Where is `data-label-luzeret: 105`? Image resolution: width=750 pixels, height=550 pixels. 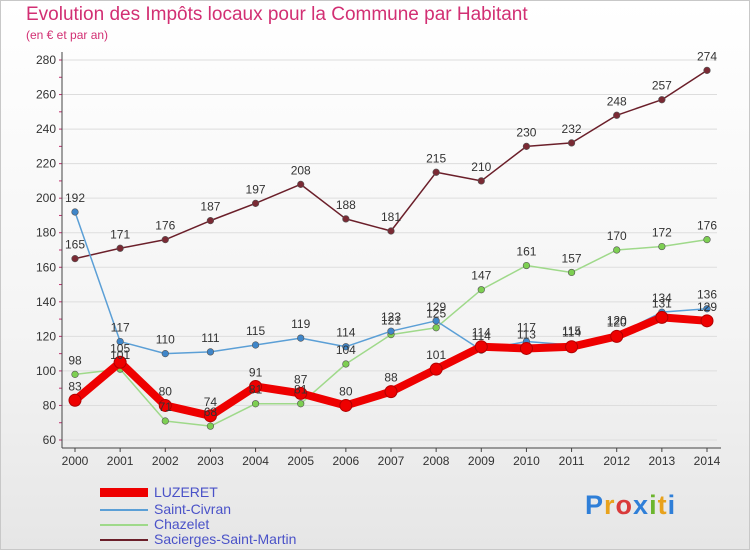 data-label-luzeret: 105 is located at coordinates (120, 348).